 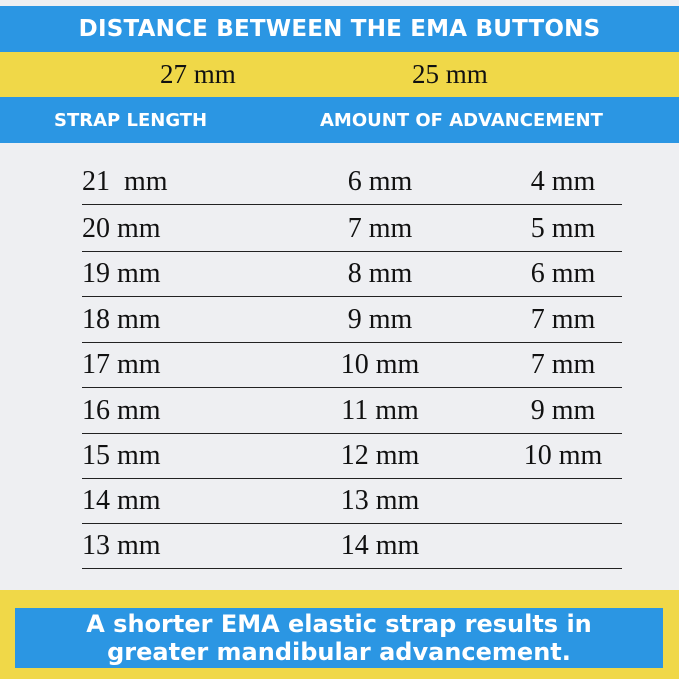 What do you see at coordinates (352, 319) in the screenshot?
I see `table-row: 18 mm 9 mm 7 mm` at bounding box center [352, 319].